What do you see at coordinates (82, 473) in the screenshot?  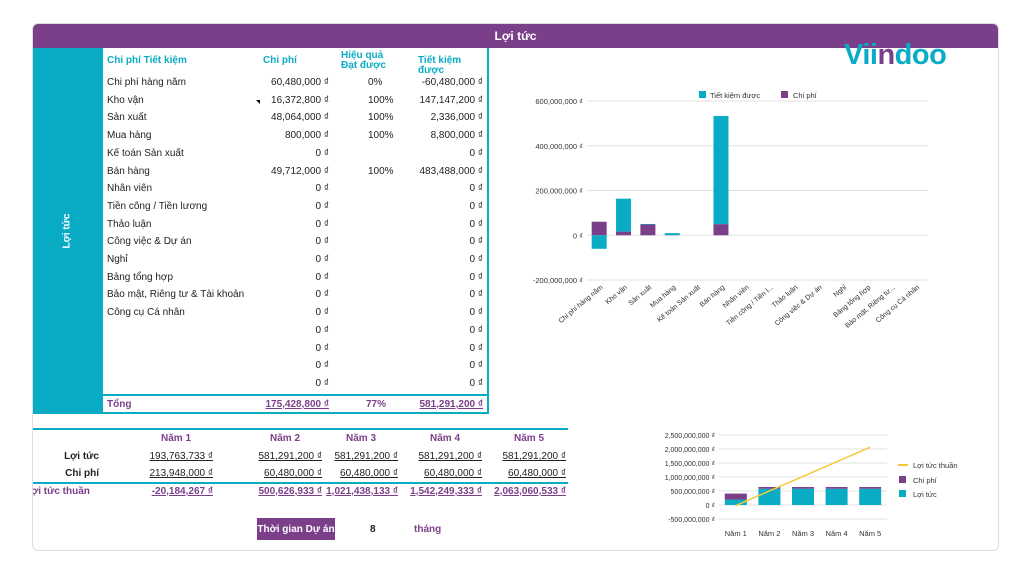 I see `year-row-label: Chi phí` at bounding box center [82, 473].